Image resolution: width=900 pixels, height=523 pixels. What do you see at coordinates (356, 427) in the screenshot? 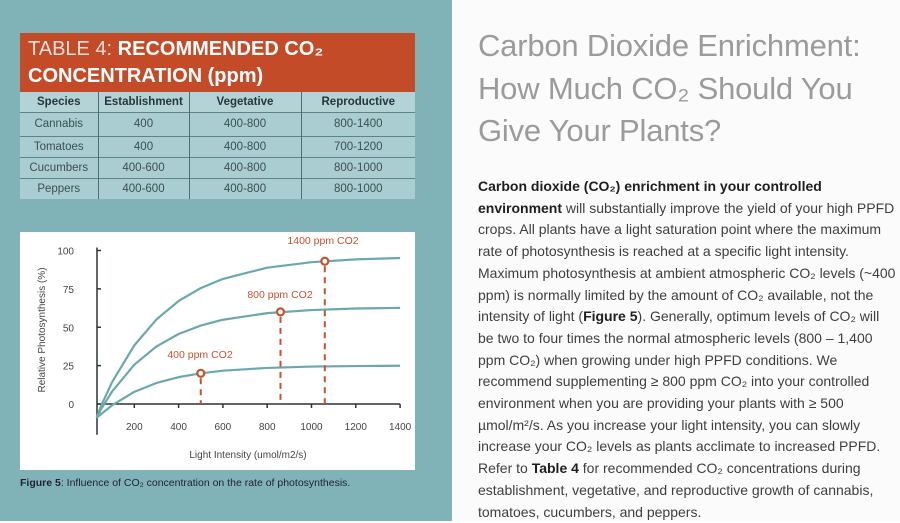
I see `x-tick-label: 1200` at bounding box center [356, 427].